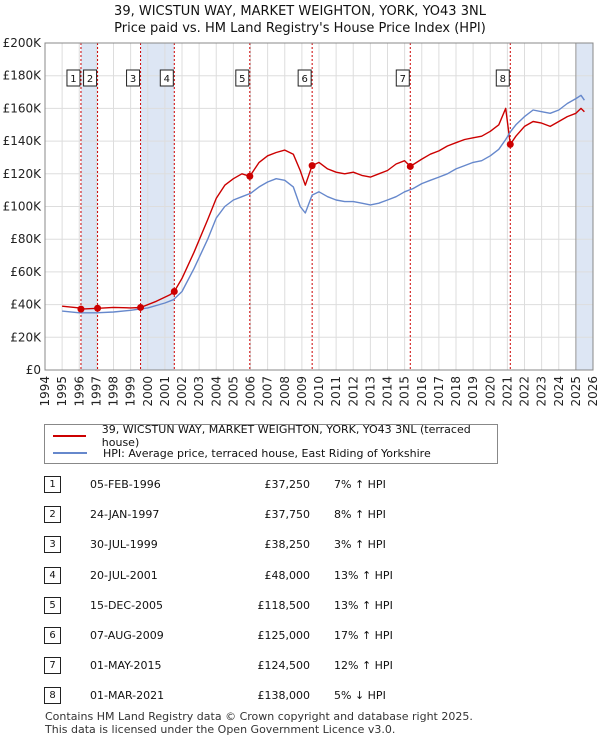 This screenshot has height=740, width=600. What do you see at coordinates (287, 544) in the screenshot?
I see `sale-price: £38,250` at bounding box center [287, 544].